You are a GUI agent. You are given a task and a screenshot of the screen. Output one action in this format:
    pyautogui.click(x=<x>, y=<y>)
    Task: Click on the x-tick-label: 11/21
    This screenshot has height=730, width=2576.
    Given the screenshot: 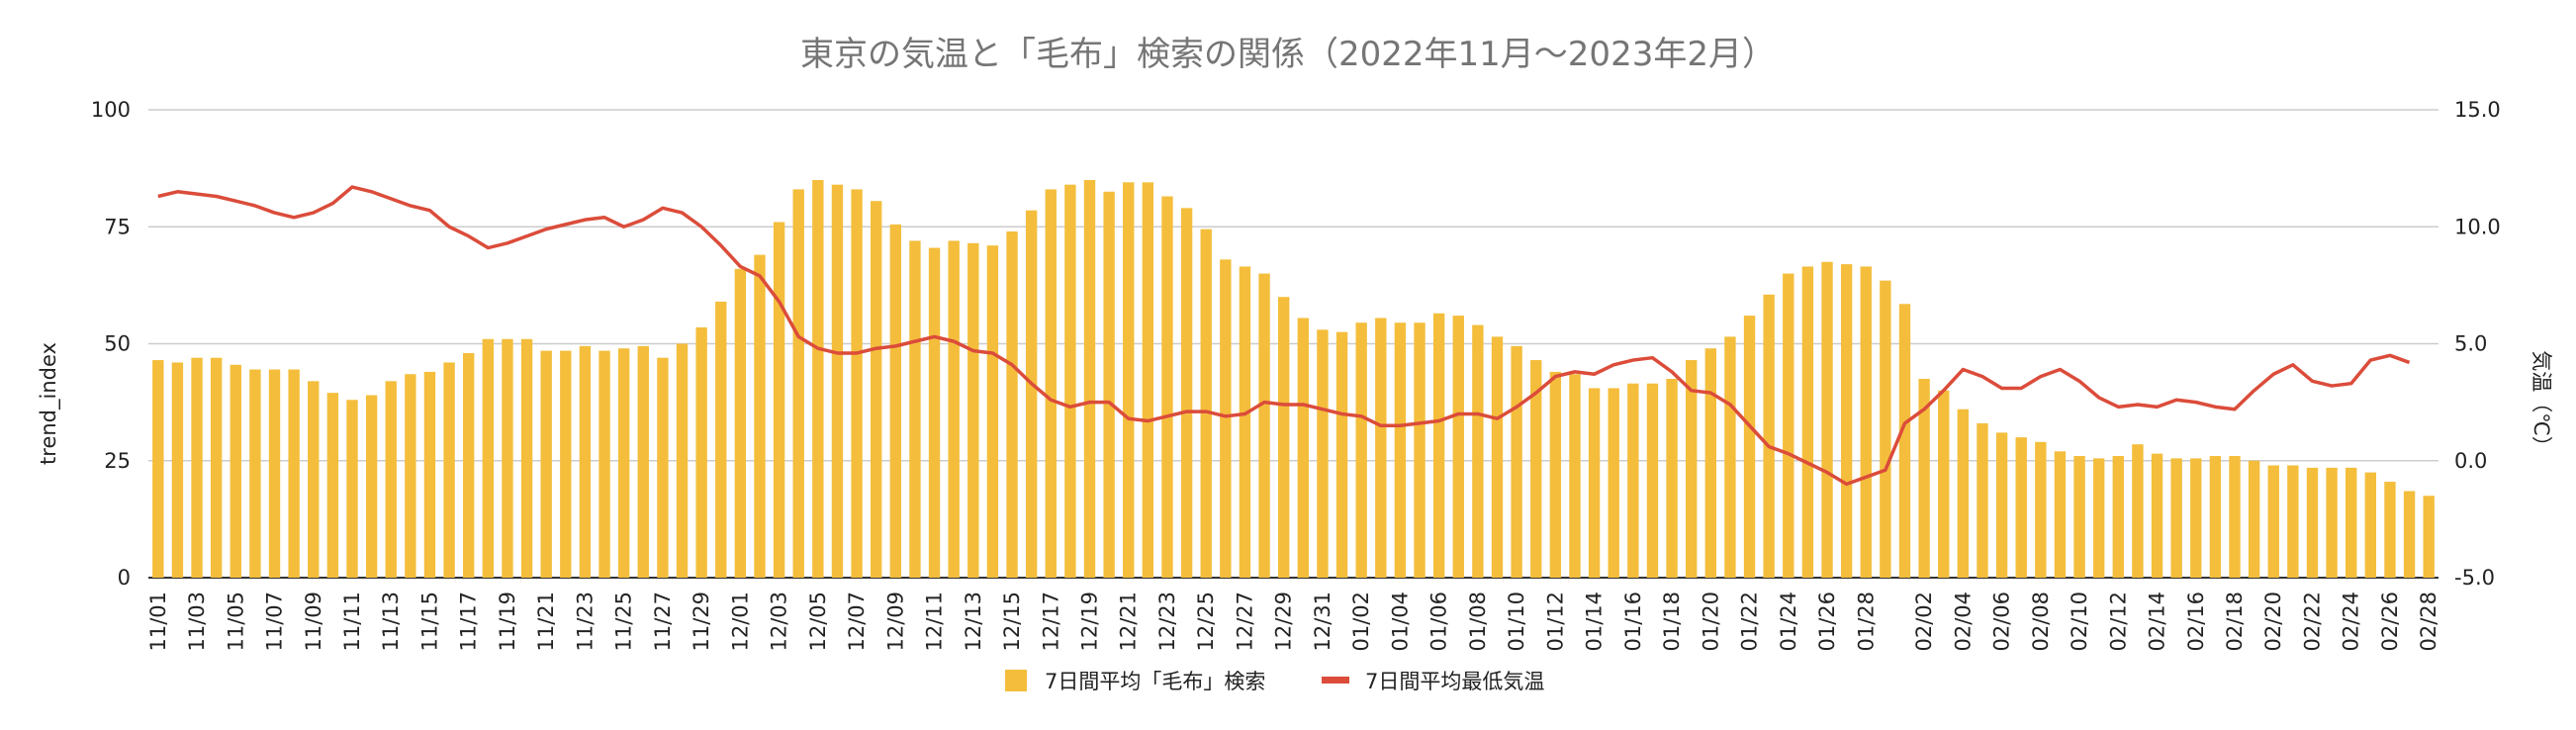 What is the action you would take?
    pyautogui.click(x=546, y=622)
    